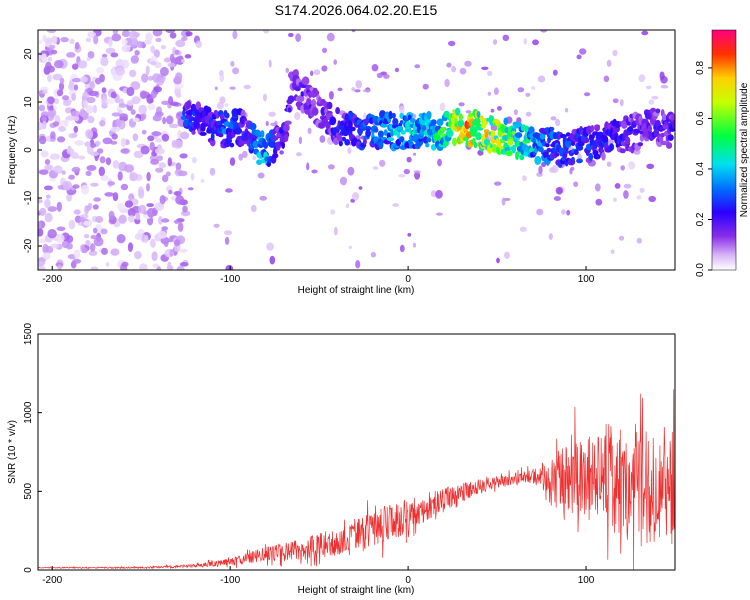 The height and width of the screenshot is (600, 750). What do you see at coordinates (700, 270) in the screenshot?
I see `colorbar-tick-label: 0.0` at bounding box center [700, 270].